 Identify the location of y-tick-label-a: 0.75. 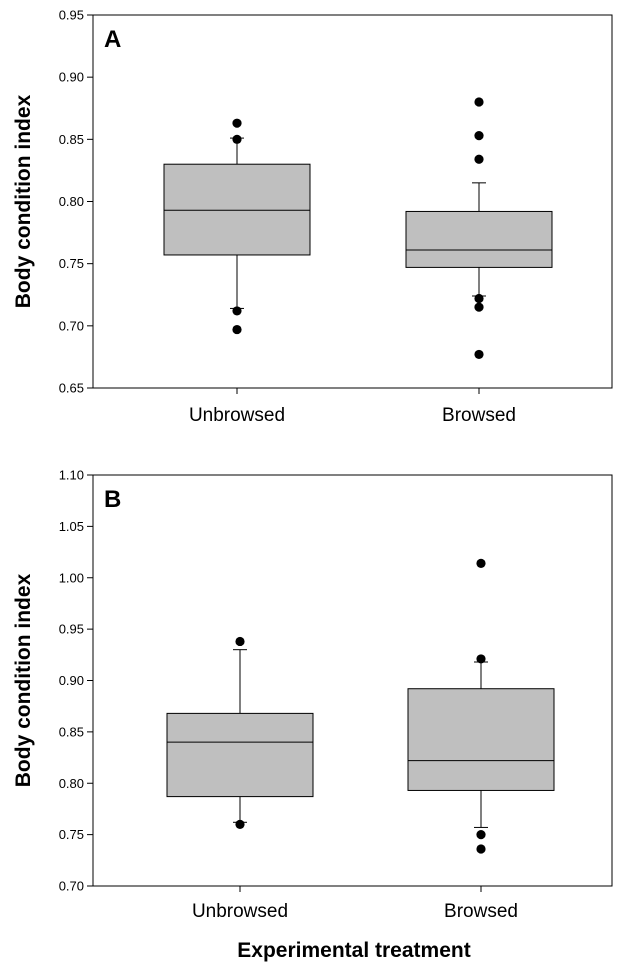
(71, 263).